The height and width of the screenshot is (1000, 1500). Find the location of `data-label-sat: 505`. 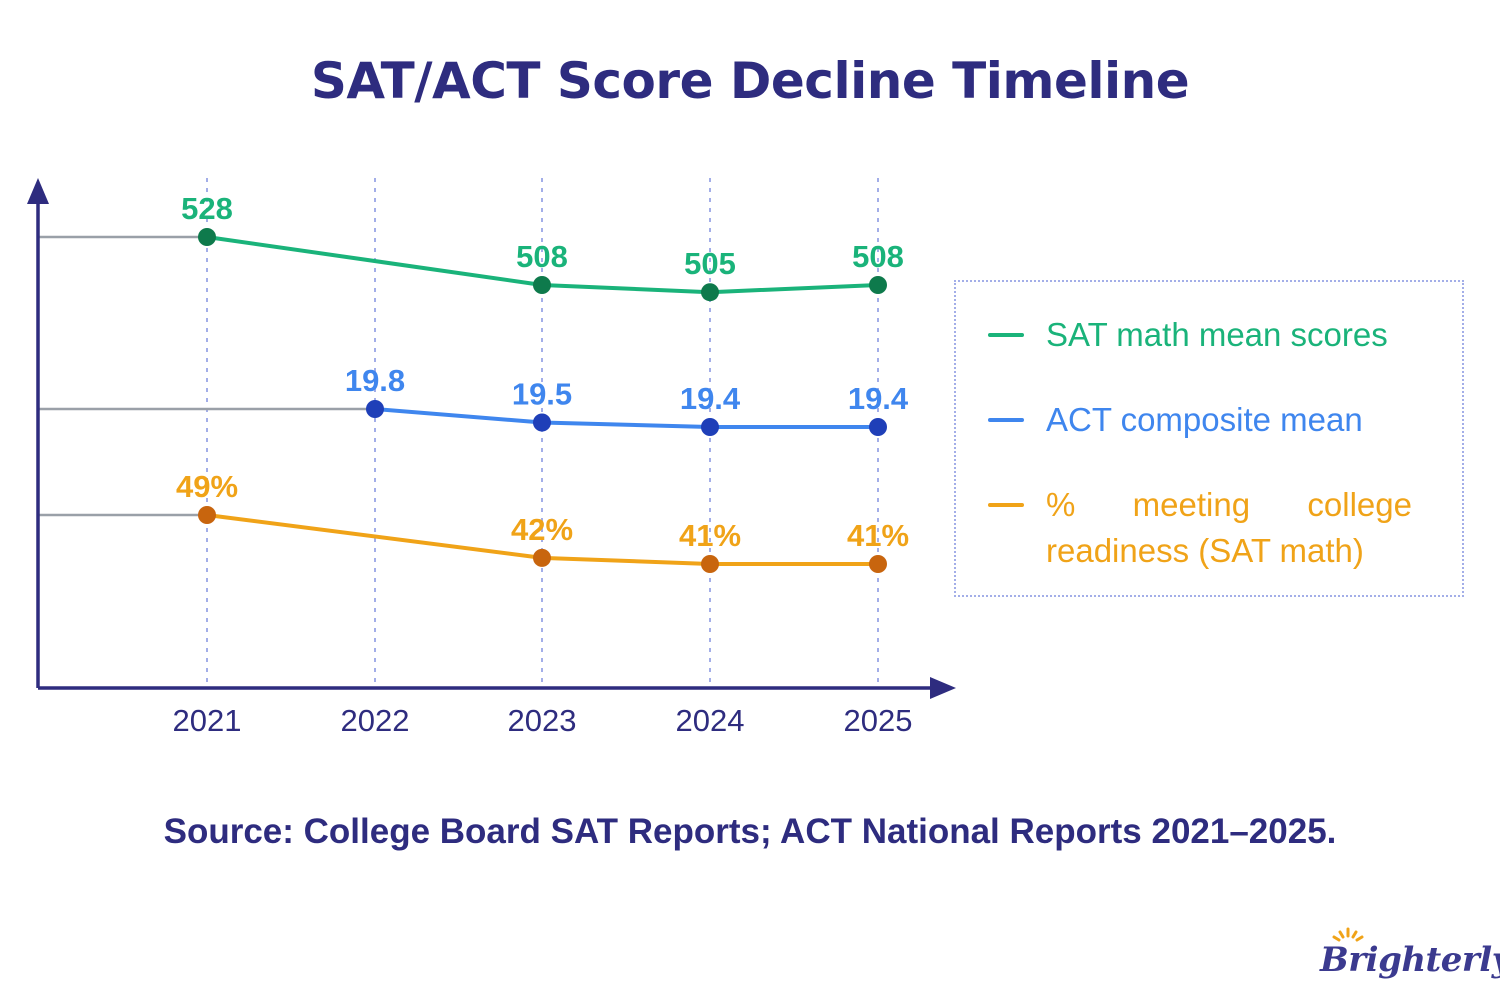

data-label-sat: 505 is located at coordinates (710, 263).